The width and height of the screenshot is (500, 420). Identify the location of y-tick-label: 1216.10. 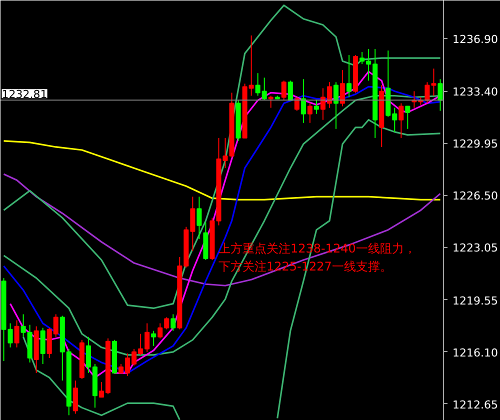
(475, 353).